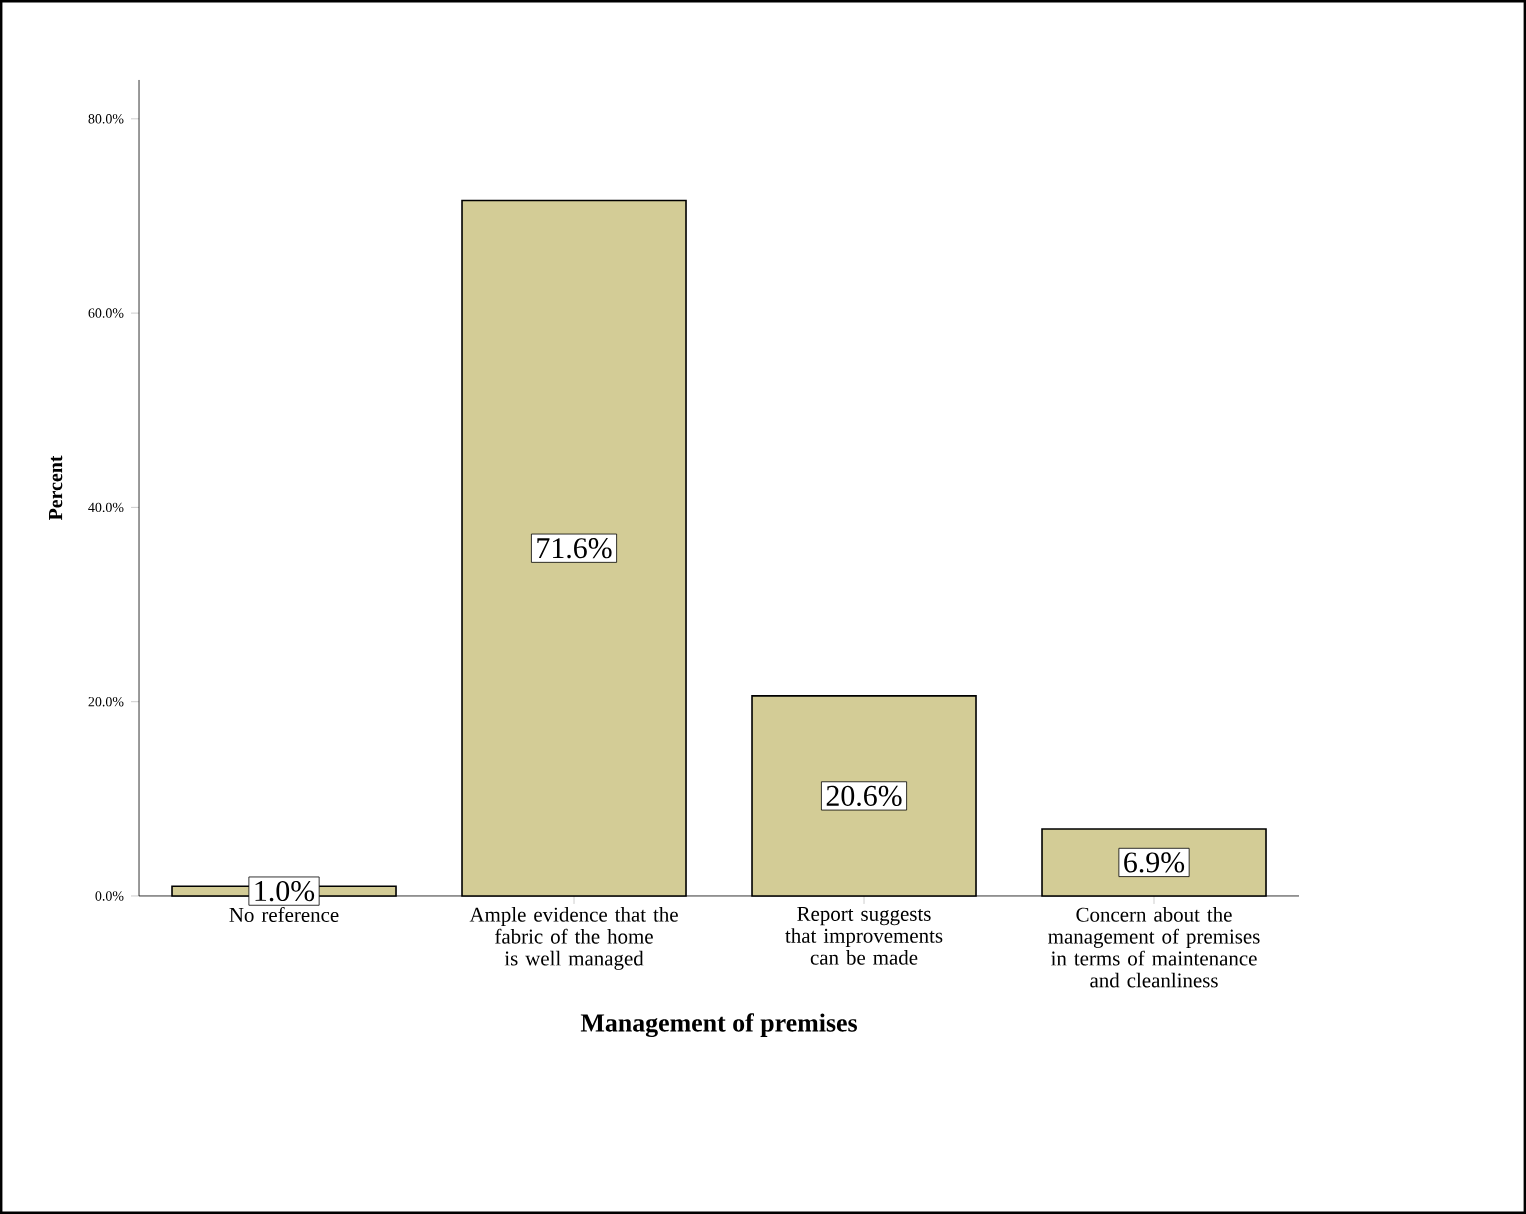 This screenshot has height=1214, width=1526. Describe the element at coordinates (573, 938) in the screenshot. I see `x-tick-label: Ample evidence that the fabric of the home is well managed` at that location.